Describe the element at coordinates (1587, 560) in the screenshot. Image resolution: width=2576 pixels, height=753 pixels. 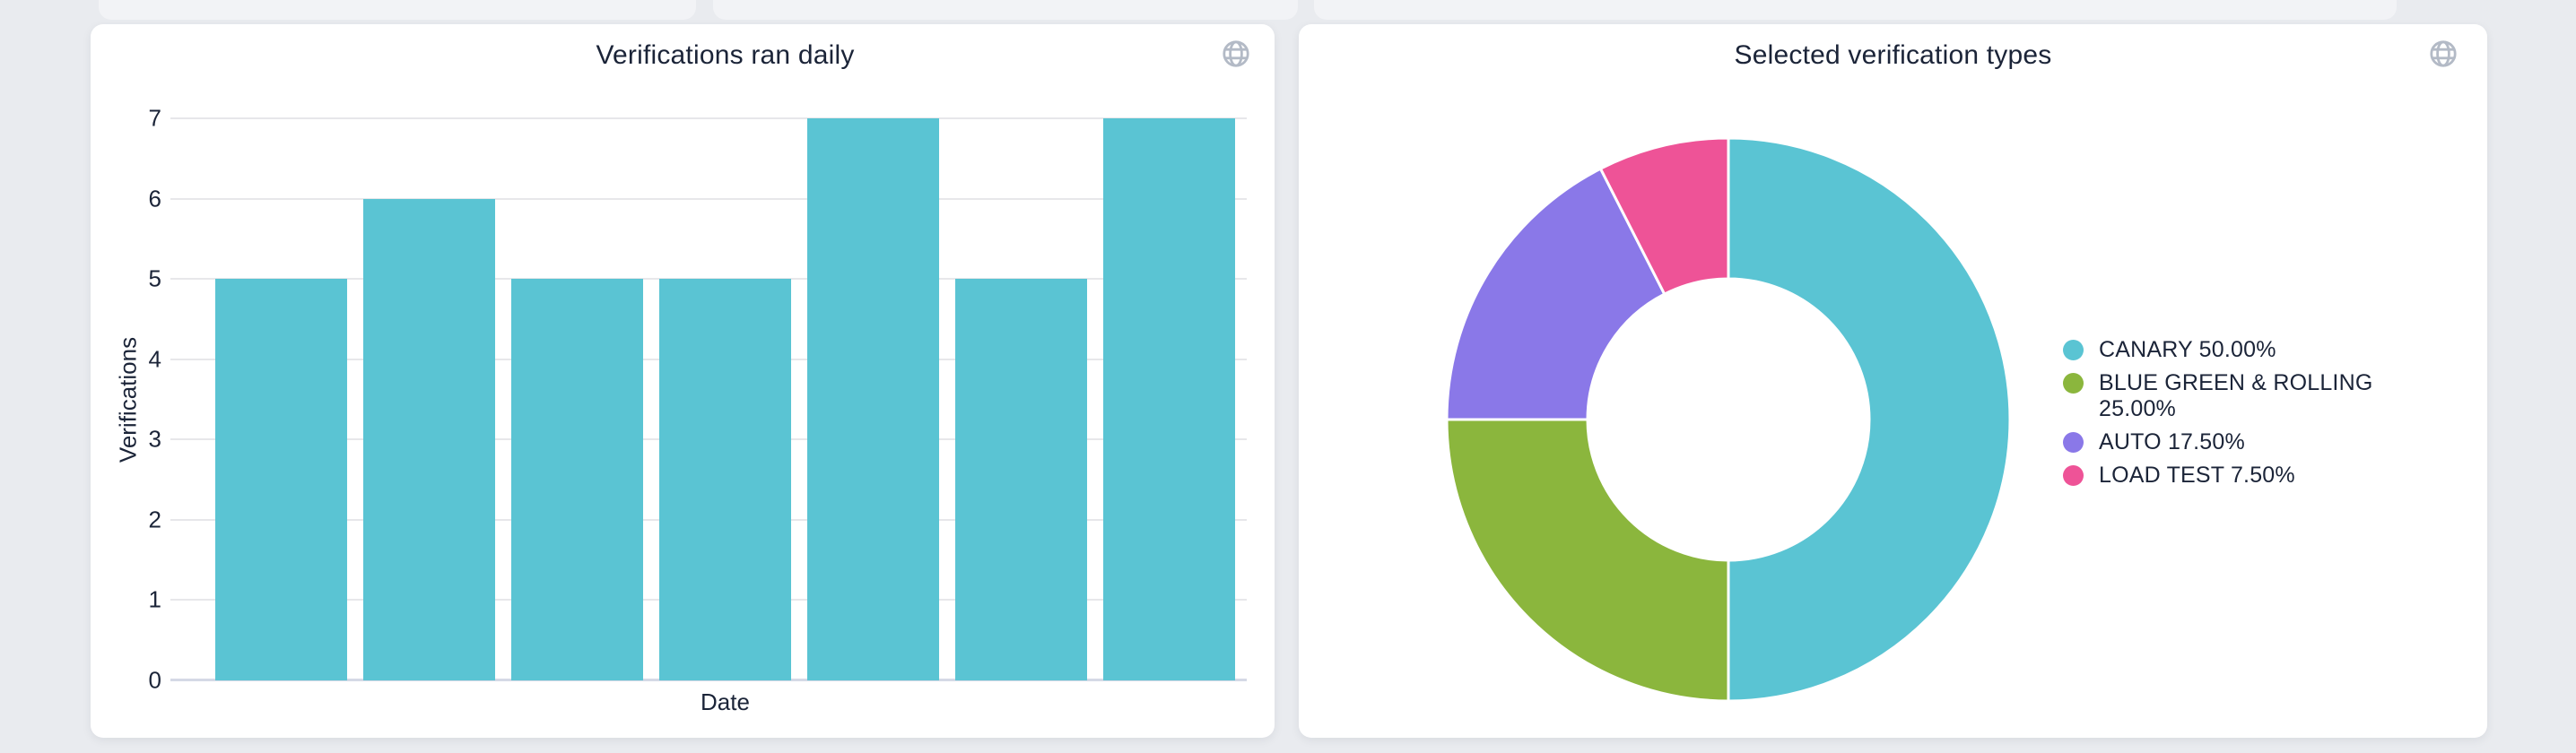
I see `donut-slice-blue-green-rolling` at that location.